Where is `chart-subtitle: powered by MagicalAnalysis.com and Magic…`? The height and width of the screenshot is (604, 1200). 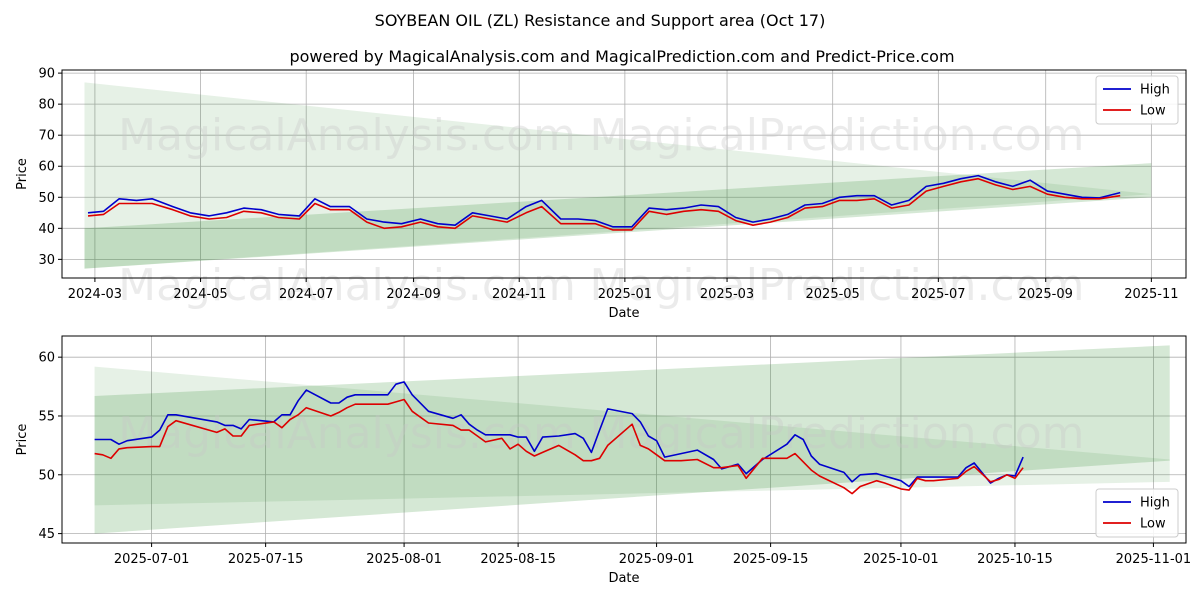
chart-subtitle: powered by MagicalAnalysis.com and Magic… is located at coordinates (621, 56).